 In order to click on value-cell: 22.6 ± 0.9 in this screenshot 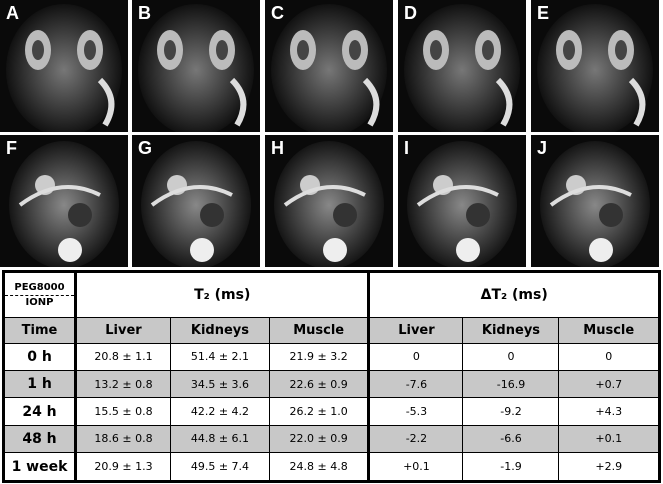, I will do `click(319, 384)`.